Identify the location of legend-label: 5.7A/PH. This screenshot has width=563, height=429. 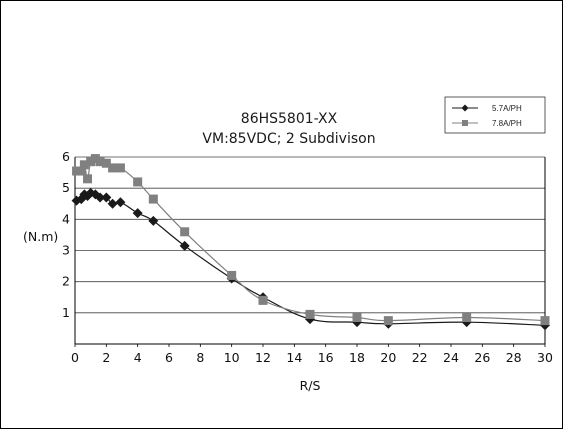
(507, 108).